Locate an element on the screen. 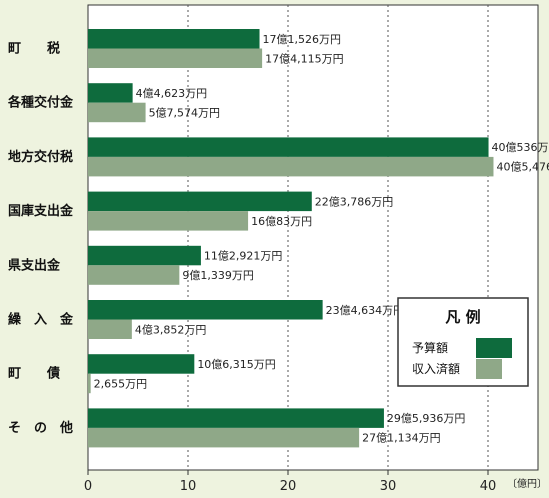  data-label-budget: 10億6,315万円 is located at coordinates (236, 364).